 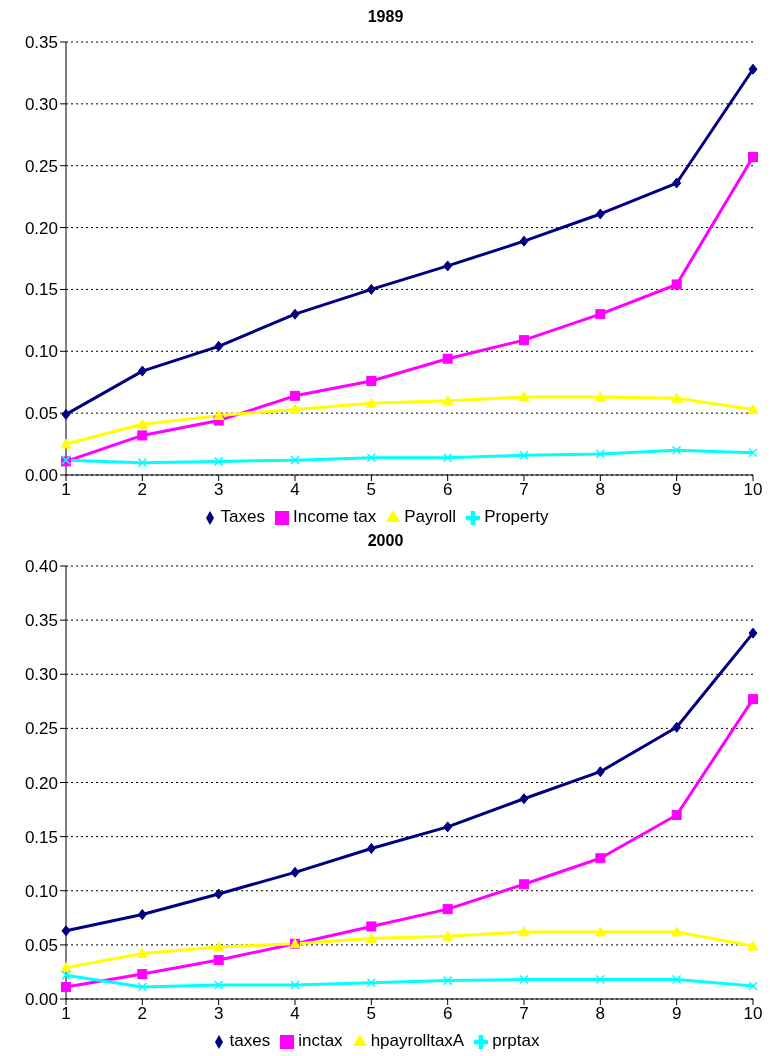 What do you see at coordinates (385, 541) in the screenshot?
I see `chart-title: 2000` at bounding box center [385, 541].